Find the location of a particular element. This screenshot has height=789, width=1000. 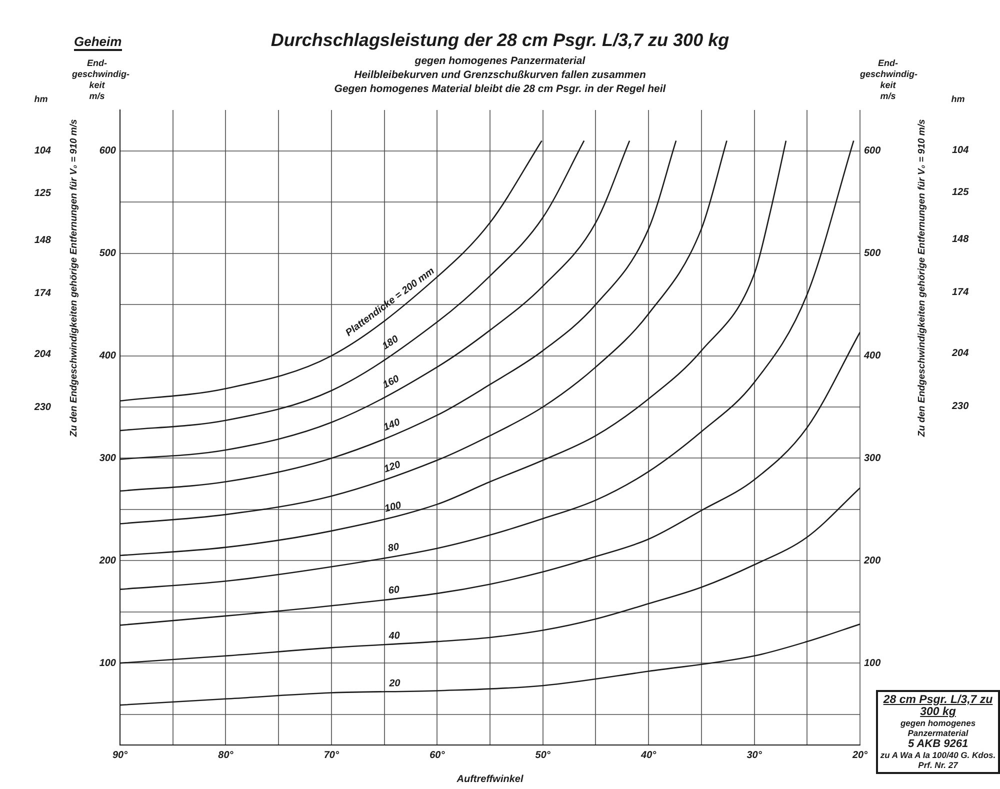

x-tick-label: 50° is located at coordinates (543, 755).